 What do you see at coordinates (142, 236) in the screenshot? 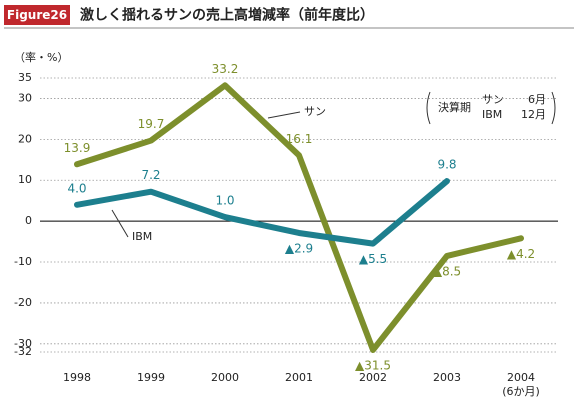
I see `series-label: IBM` at bounding box center [142, 236].